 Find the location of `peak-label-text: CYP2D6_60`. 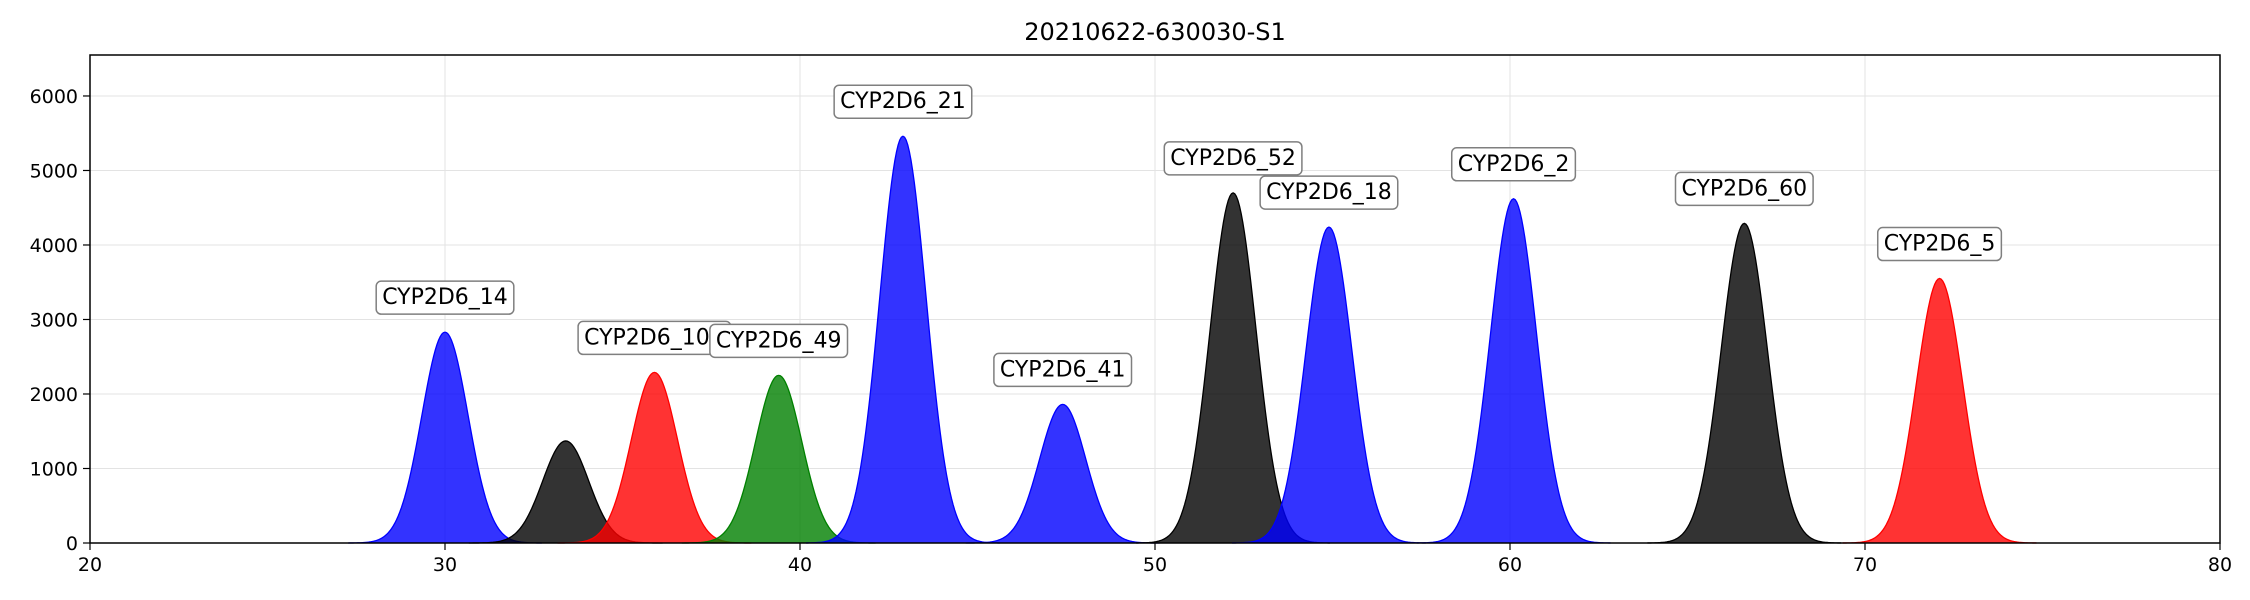

peak-label-text: CYP2D6_60 is located at coordinates (1744, 188).